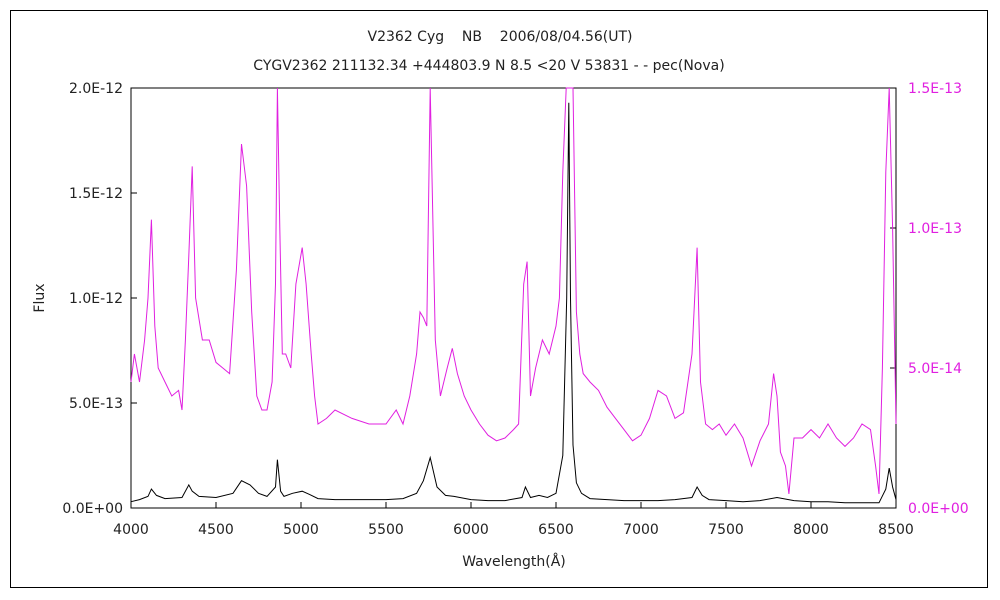 This screenshot has height=600, width=1000. What do you see at coordinates (938, 509) in the screenshot?
I see `y-right-tick-label: 0.0E+00` at bounding box center [938, 509].